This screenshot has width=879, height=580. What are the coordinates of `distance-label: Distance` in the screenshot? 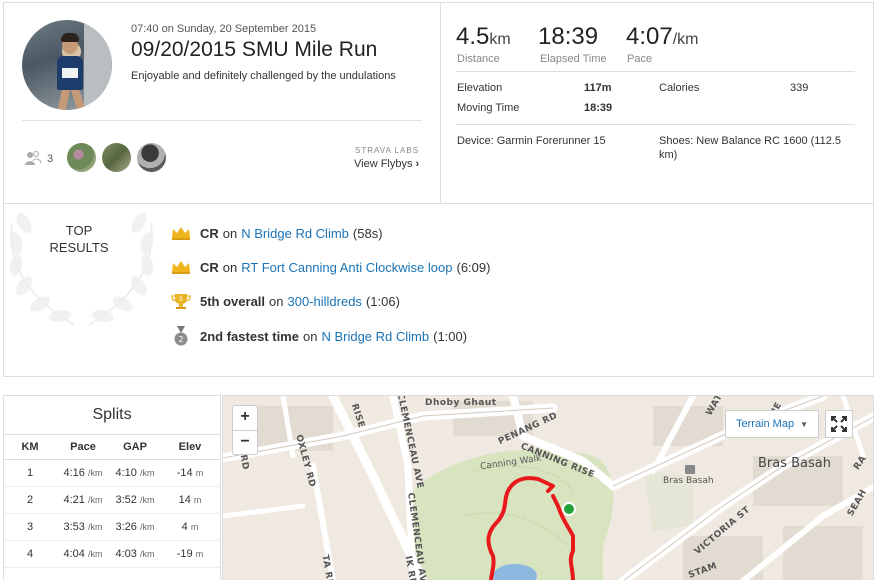 It's located at (478, 59).